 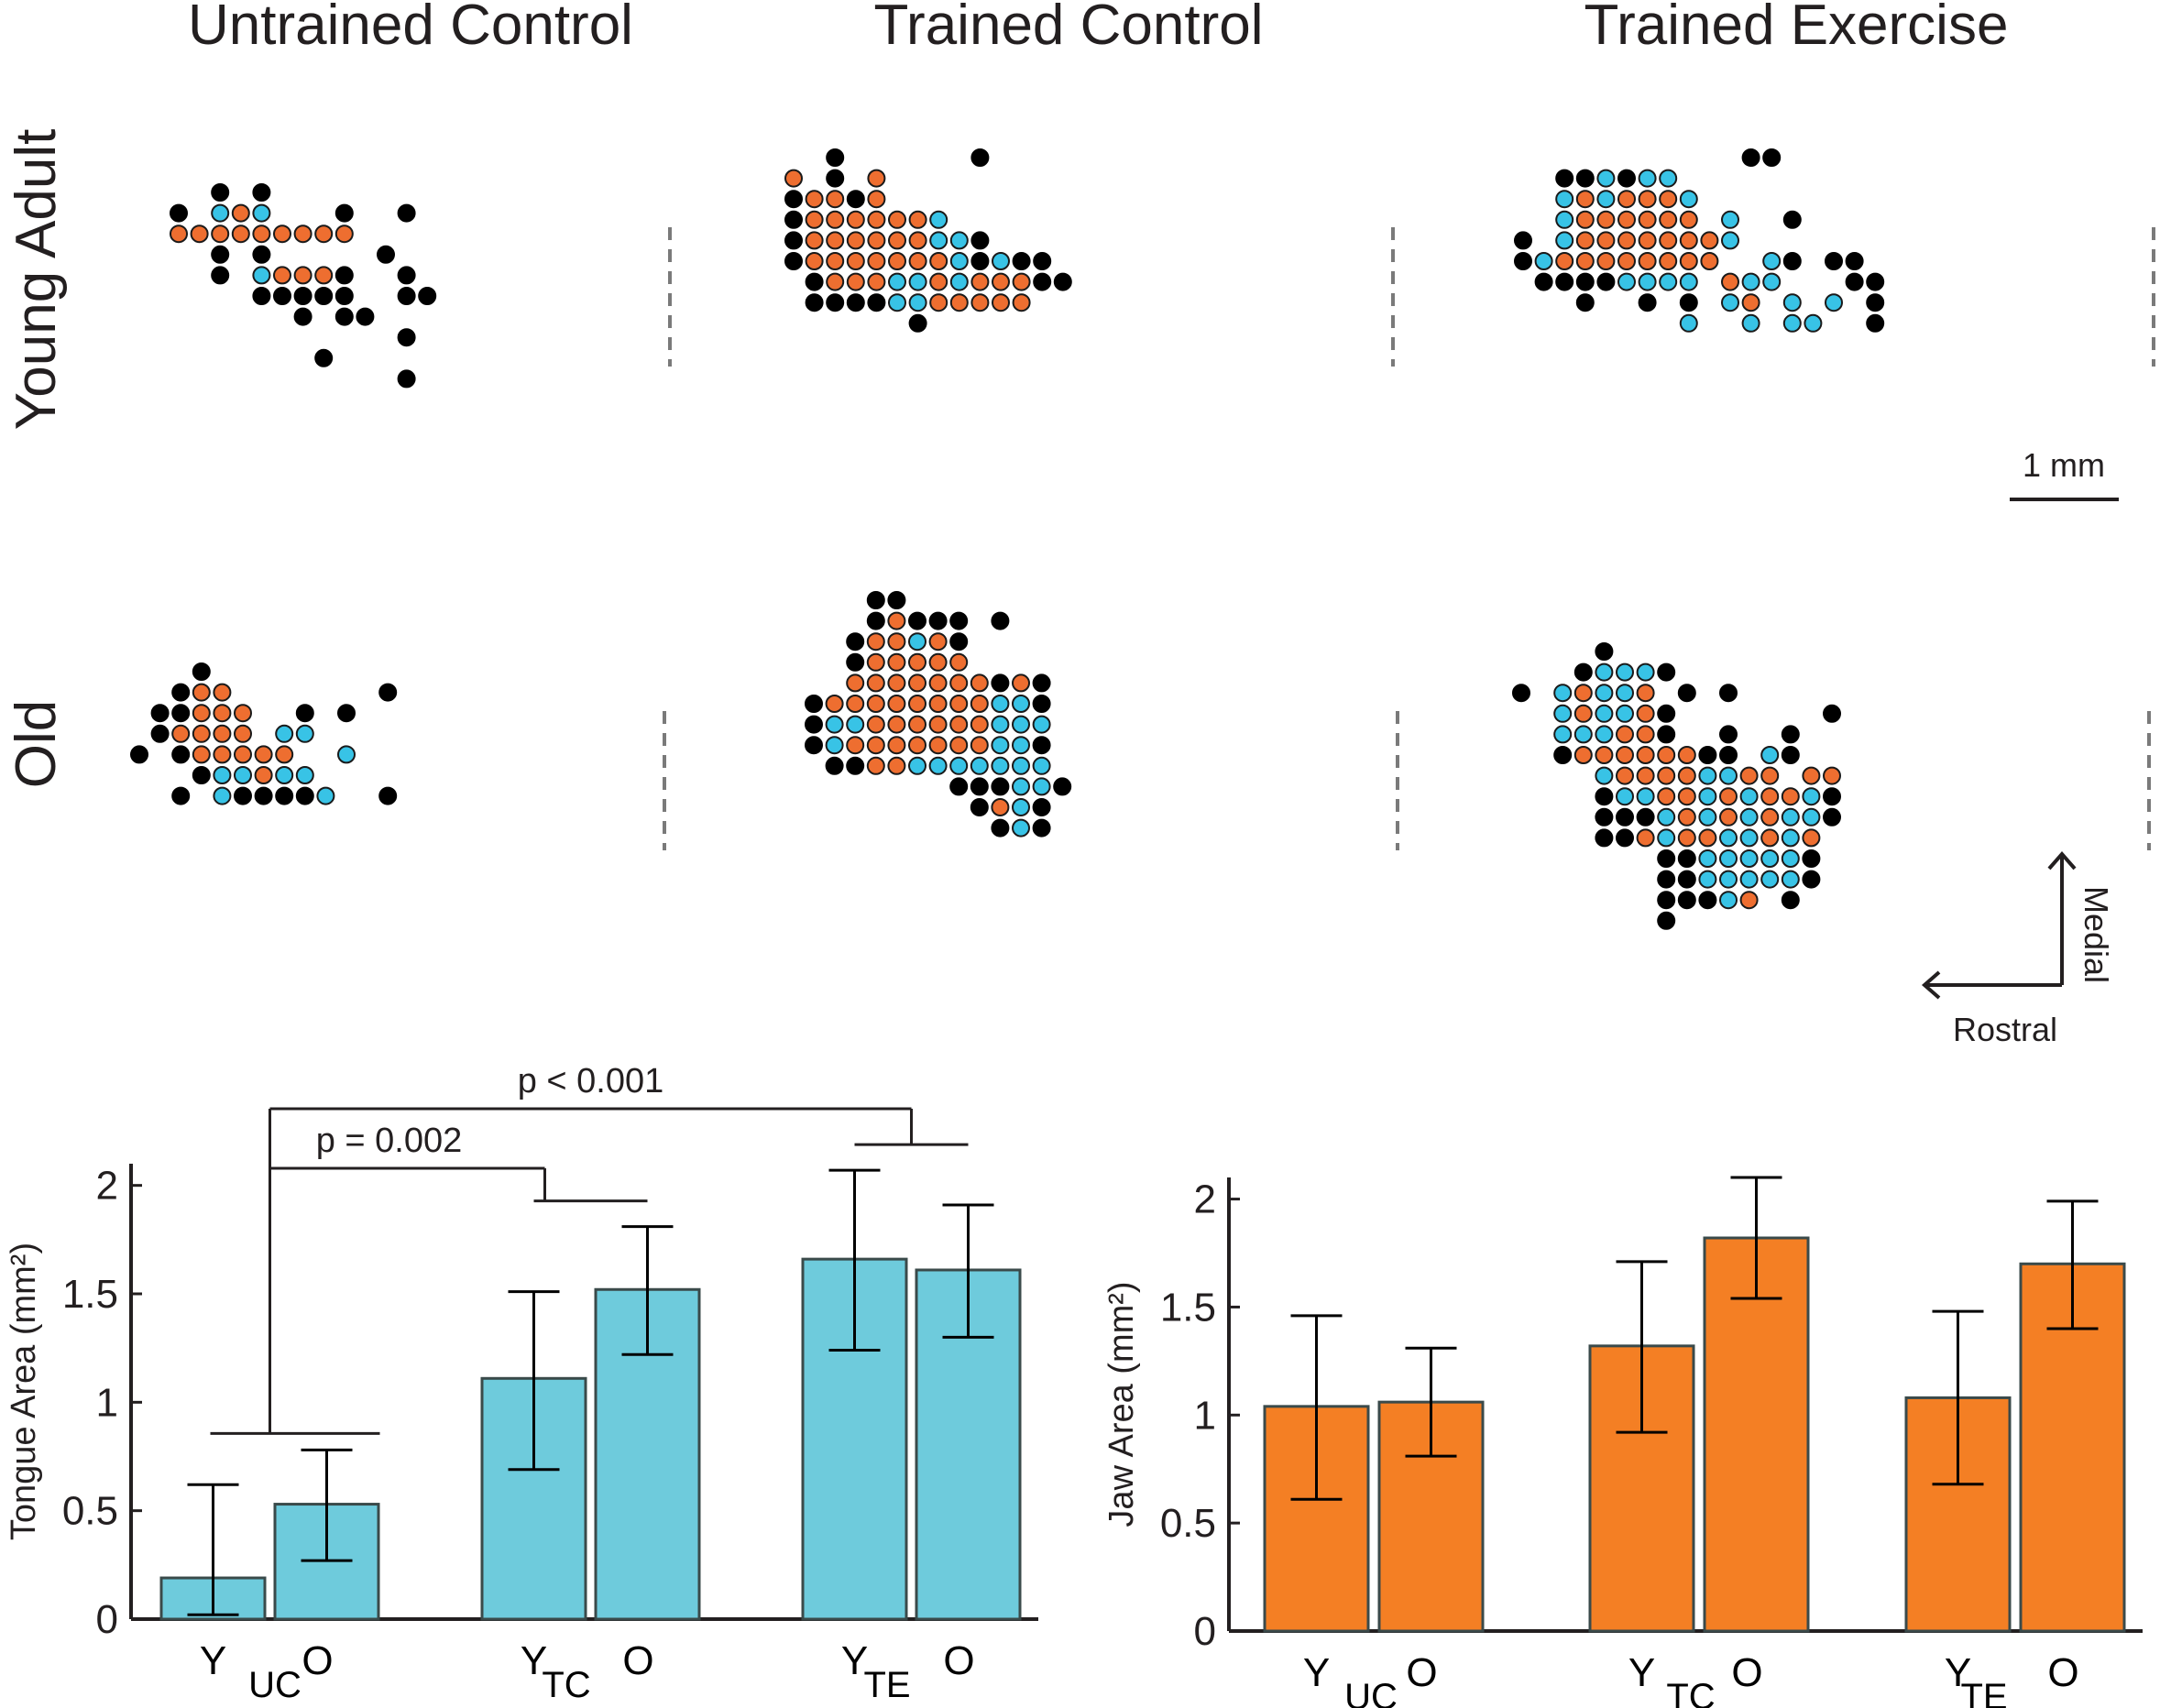 What do you see at coordinates (264, 733) in the screenshot?
I see `map-old-untrained-control` at bounding box center [264, 733].